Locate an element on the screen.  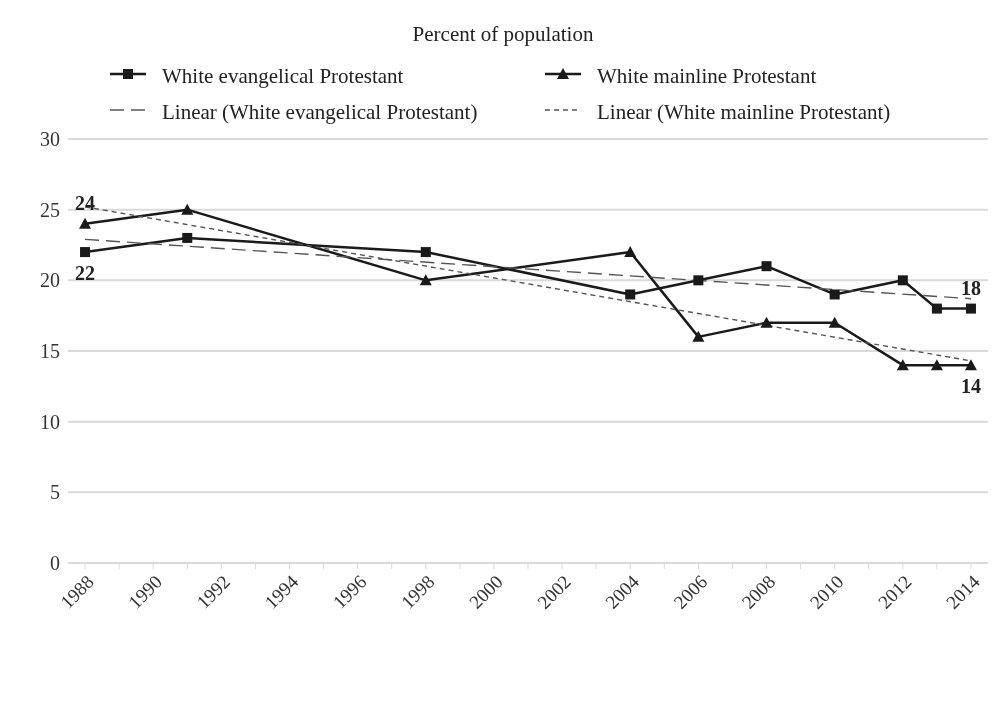
legend-label: Linear (White mainline Protestant) is located at coordinates (744, 112).